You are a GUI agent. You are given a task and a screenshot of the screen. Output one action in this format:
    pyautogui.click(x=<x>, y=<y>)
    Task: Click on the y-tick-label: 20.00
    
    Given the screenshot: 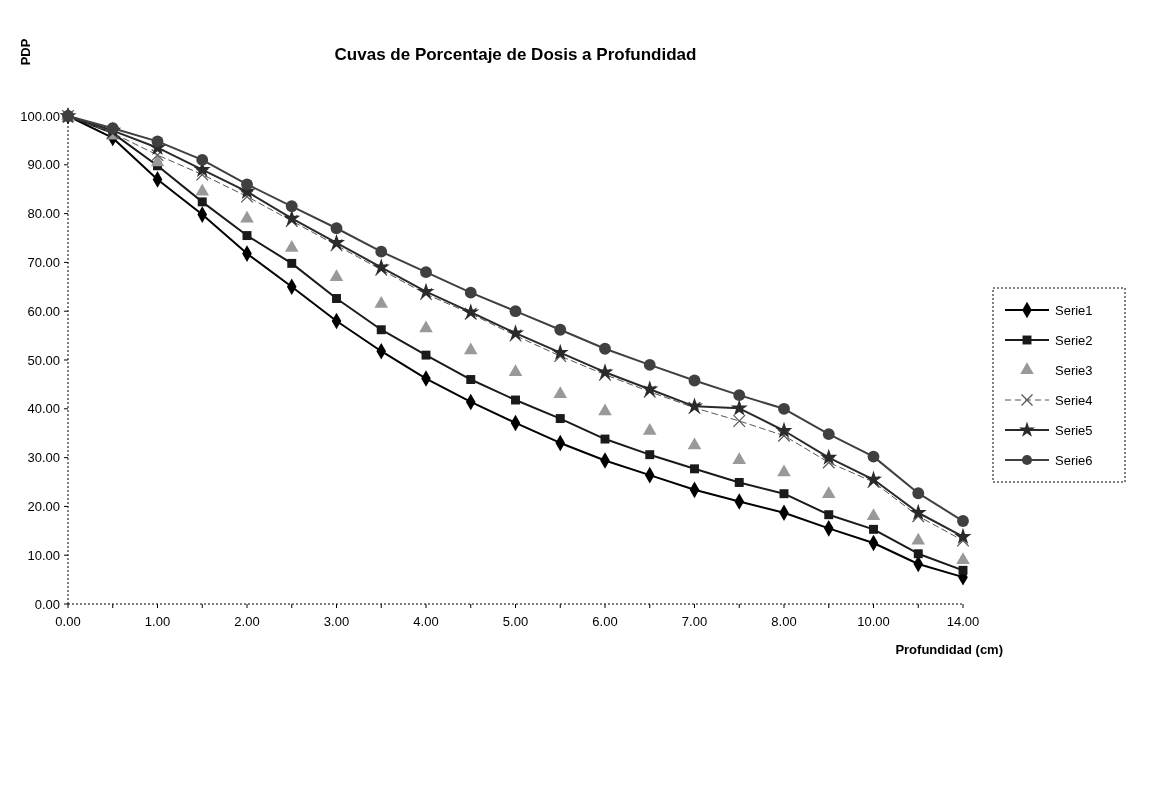 What is the action you would take?
    pyautogui.click(x=43, y=506)
    